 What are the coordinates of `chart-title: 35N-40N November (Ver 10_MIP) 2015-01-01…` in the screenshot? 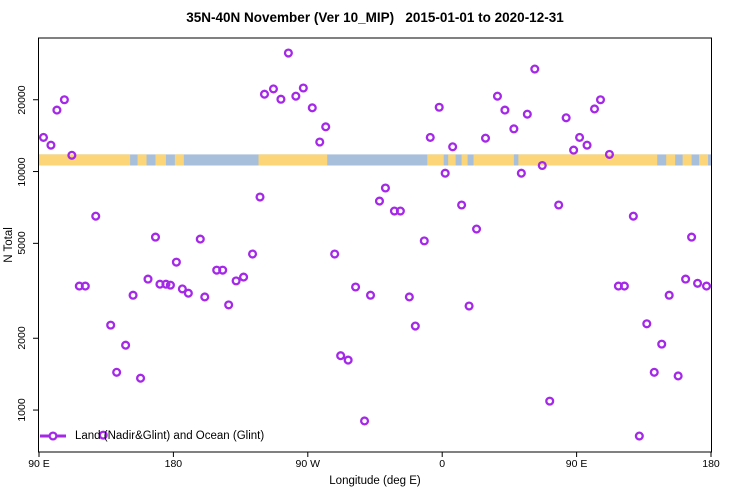 It's located at (375, 17).